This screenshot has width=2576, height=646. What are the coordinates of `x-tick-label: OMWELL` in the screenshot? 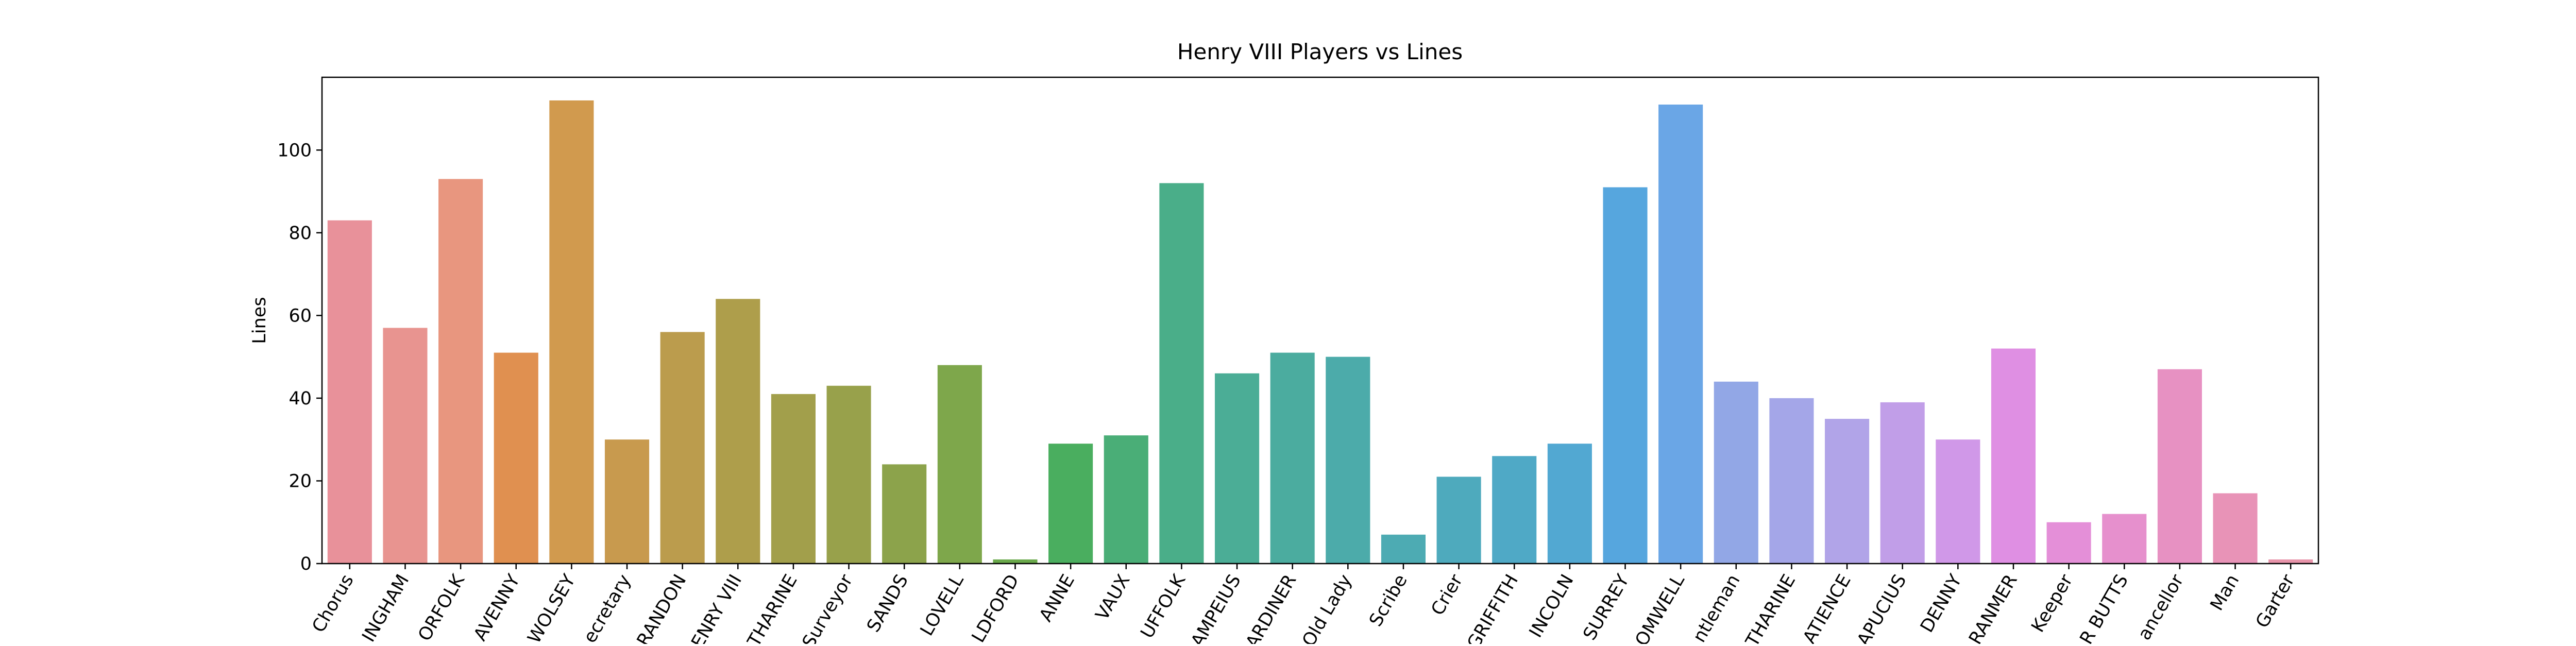 It's located at (1660, 607).